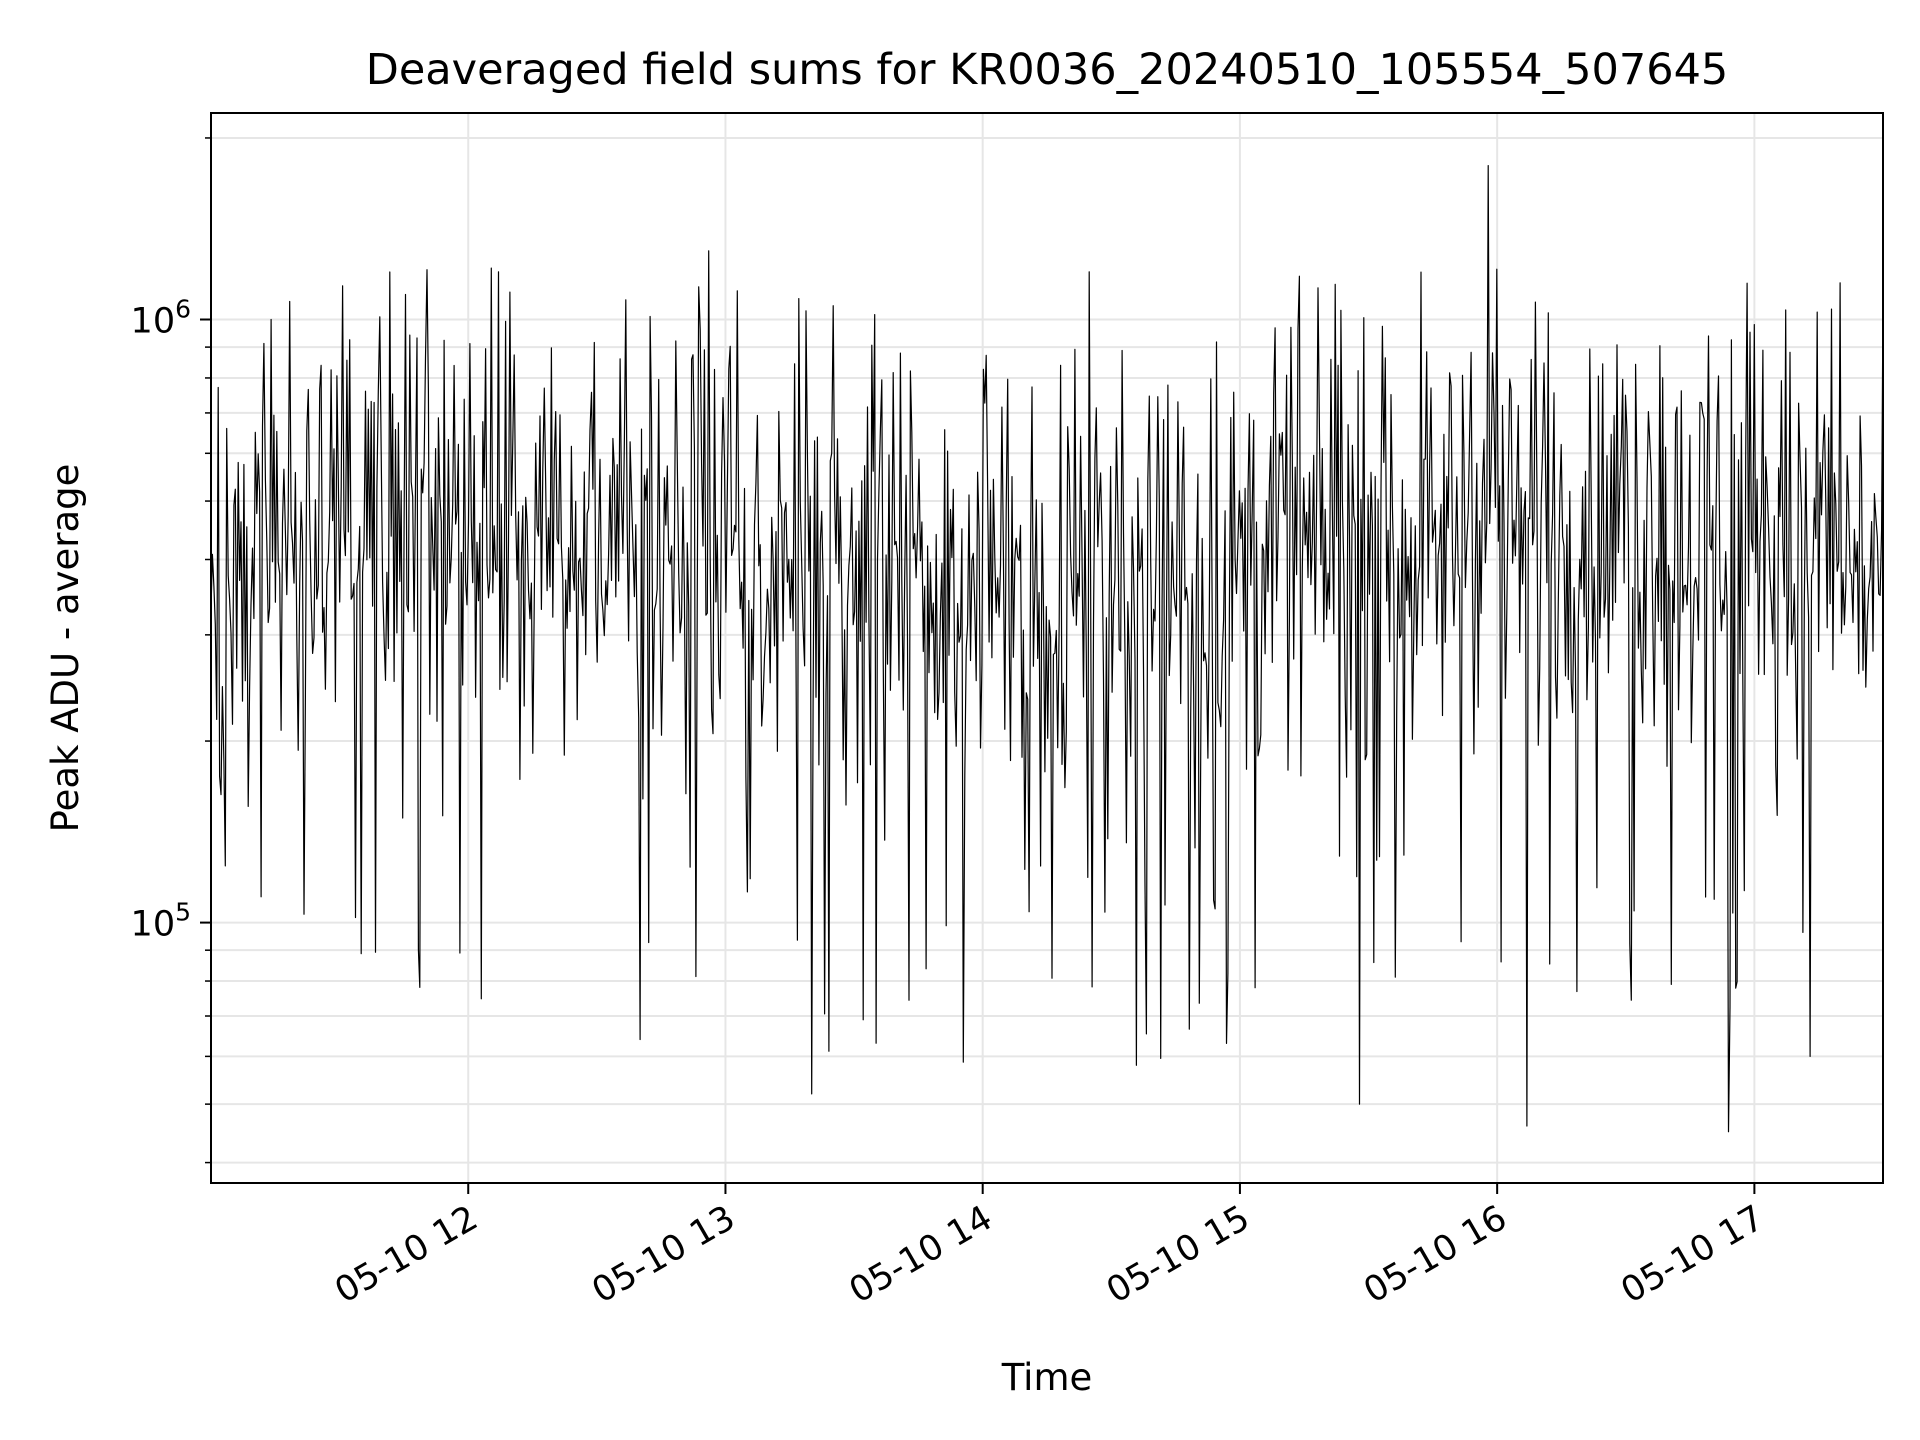 The image size is (1920, 1440). What do you see at coordinates (161, 921) in the screenshot?
I see `y-tick-label: 10⁵` at bounding box center [161, 921].